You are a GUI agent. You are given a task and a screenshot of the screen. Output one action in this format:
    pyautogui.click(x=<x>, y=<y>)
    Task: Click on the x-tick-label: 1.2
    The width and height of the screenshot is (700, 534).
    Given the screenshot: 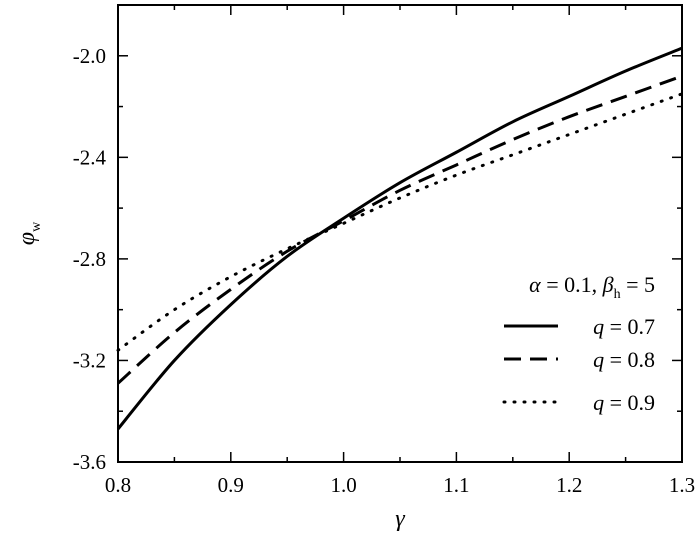 What is the action you would take?
    pyautogui.click(x=569, y=485)
    